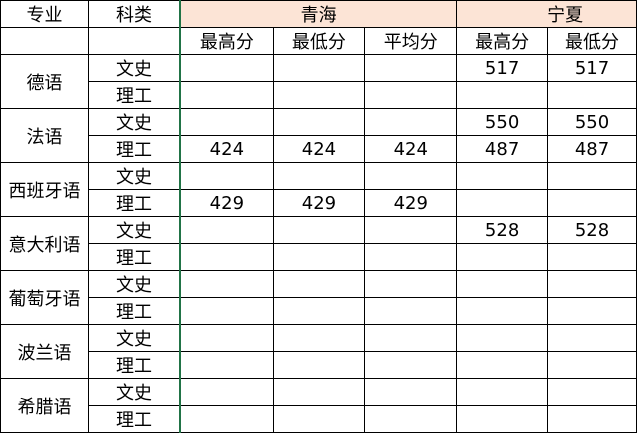 The width and height of the screenshot is (637, 433). Describe the element at coordinates (134, 14) in the screenshot. I see `header-category: 科类` at that location.